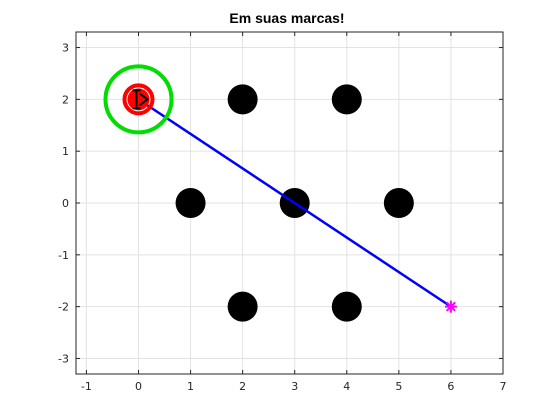 This screenshot has width=560, height=420. I want to click on x-tick-label: 0, so click(138, 386).